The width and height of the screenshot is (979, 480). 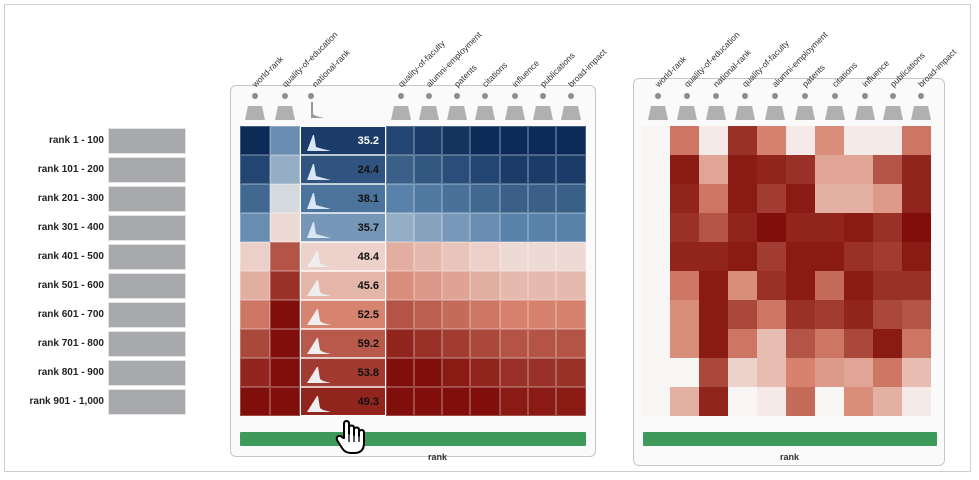 I want to click on histogram-cell: 53.8, so click(x=343, y=372).